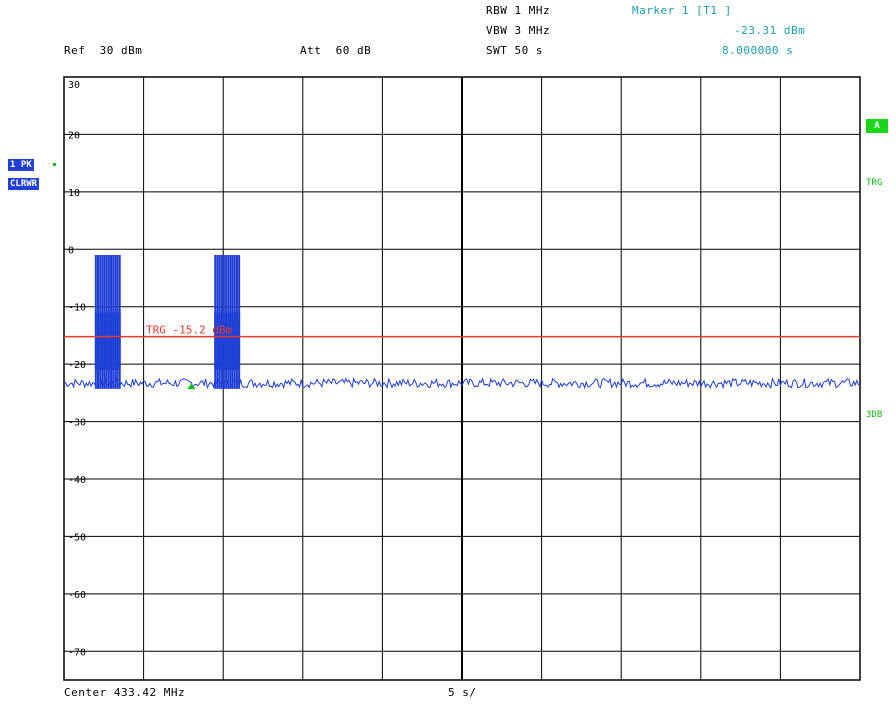 The height and width of the screenshot is (706, 896). I want to click on trace-clear-badge: CLRWR, so click(24, 184).